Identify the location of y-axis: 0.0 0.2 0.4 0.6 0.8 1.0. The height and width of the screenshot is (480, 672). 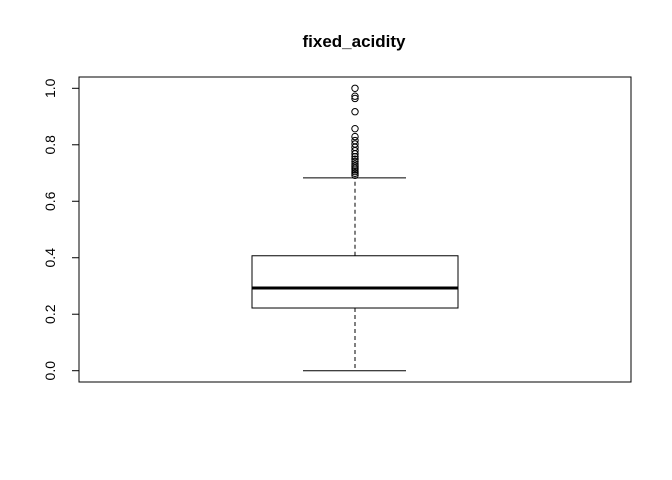
(61, 229).